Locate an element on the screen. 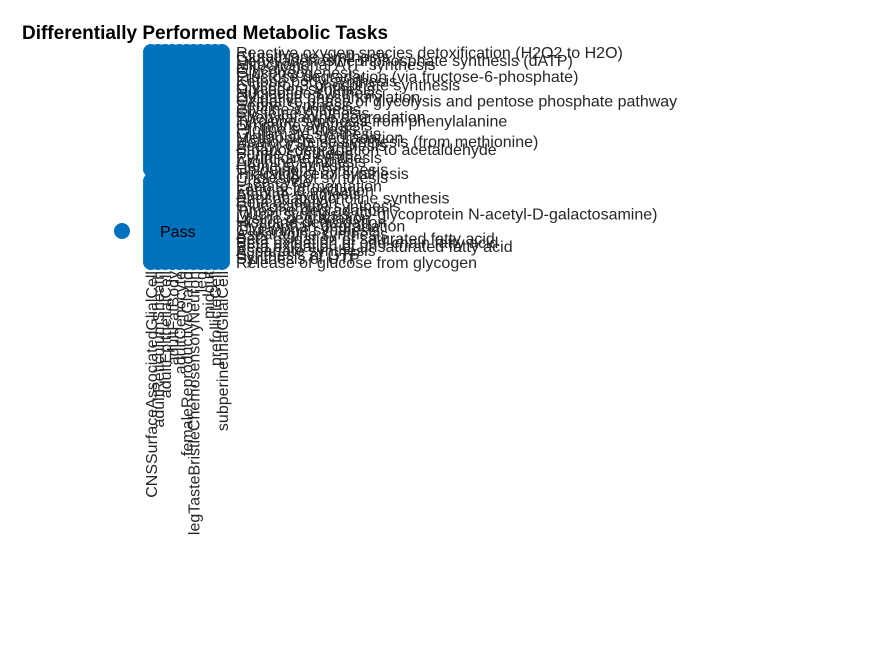  cell-type-label: CNSSurfaceAssociatedGlialCell is located at coordinates (152, 384).